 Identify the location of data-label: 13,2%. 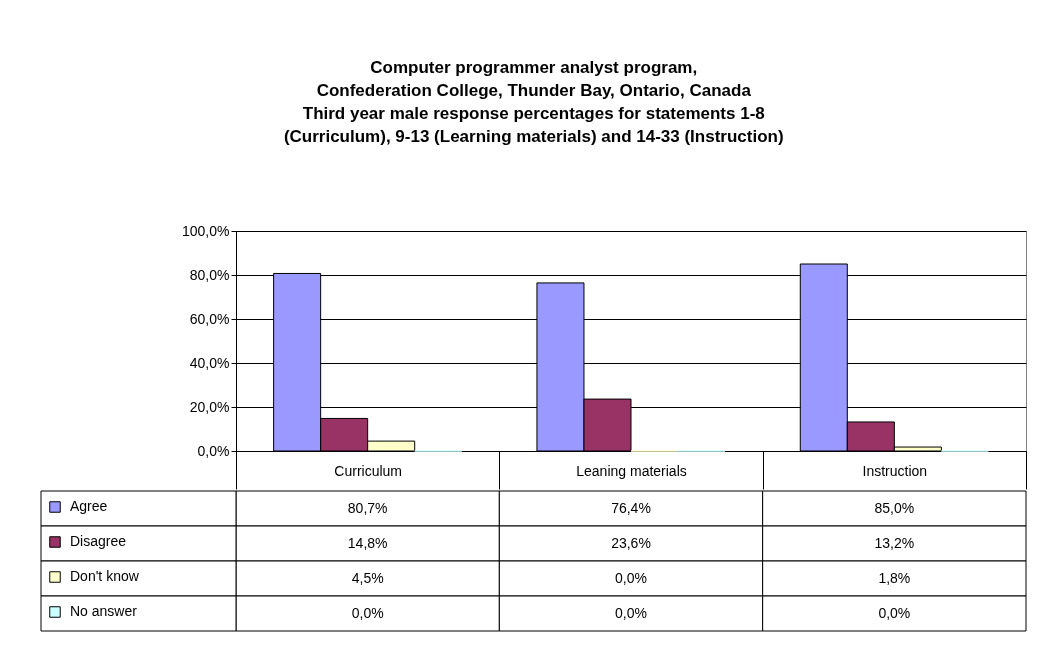
(894, 542).